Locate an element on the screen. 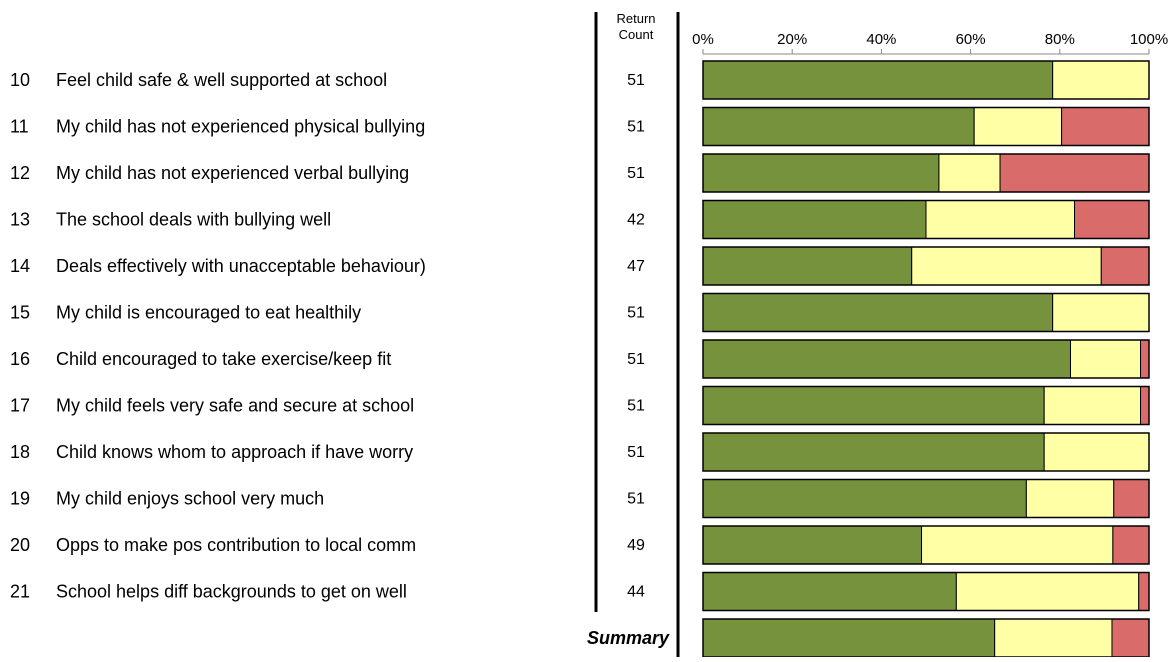 This screenshot has width=1174, height=662. bar-segment-positive-q12 is located at coordinates (821, 173).